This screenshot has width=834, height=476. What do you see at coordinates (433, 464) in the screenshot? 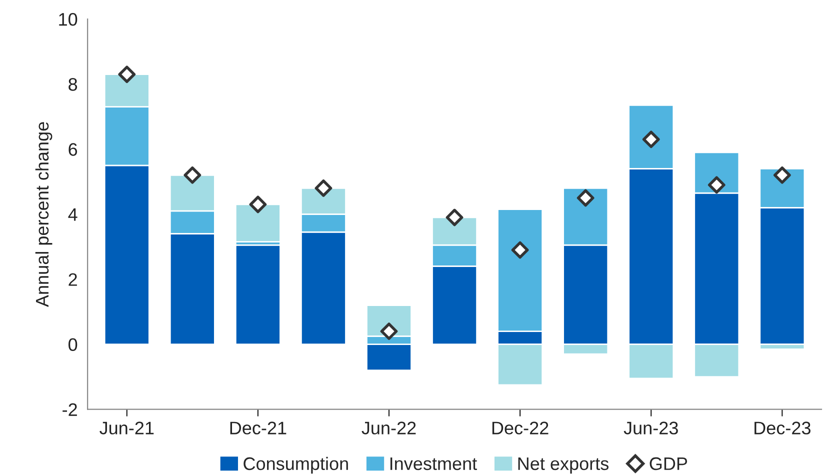
I see `legend-label: Investment` at bounding box center [433, 464].